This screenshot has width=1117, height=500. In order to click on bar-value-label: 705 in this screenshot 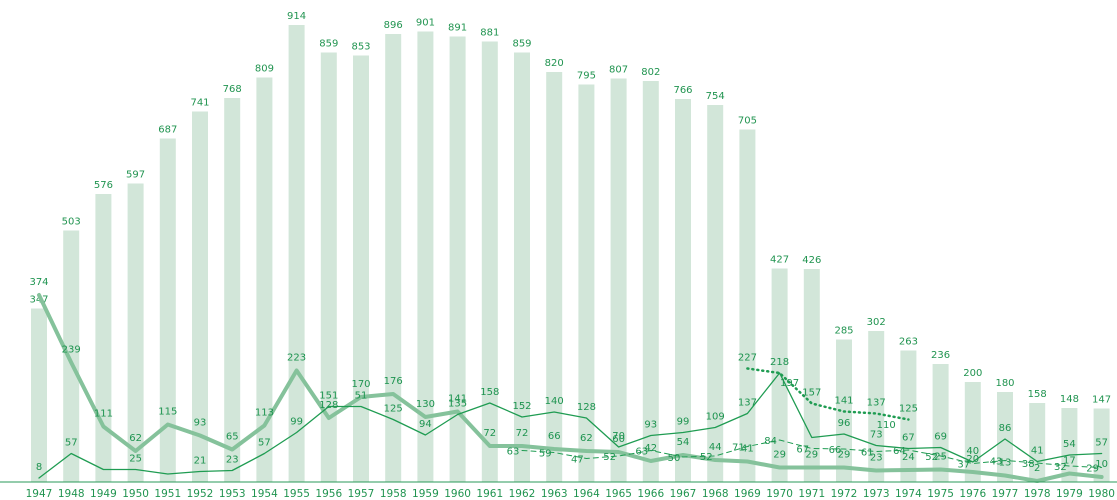, I will do `click(747, 121)`.